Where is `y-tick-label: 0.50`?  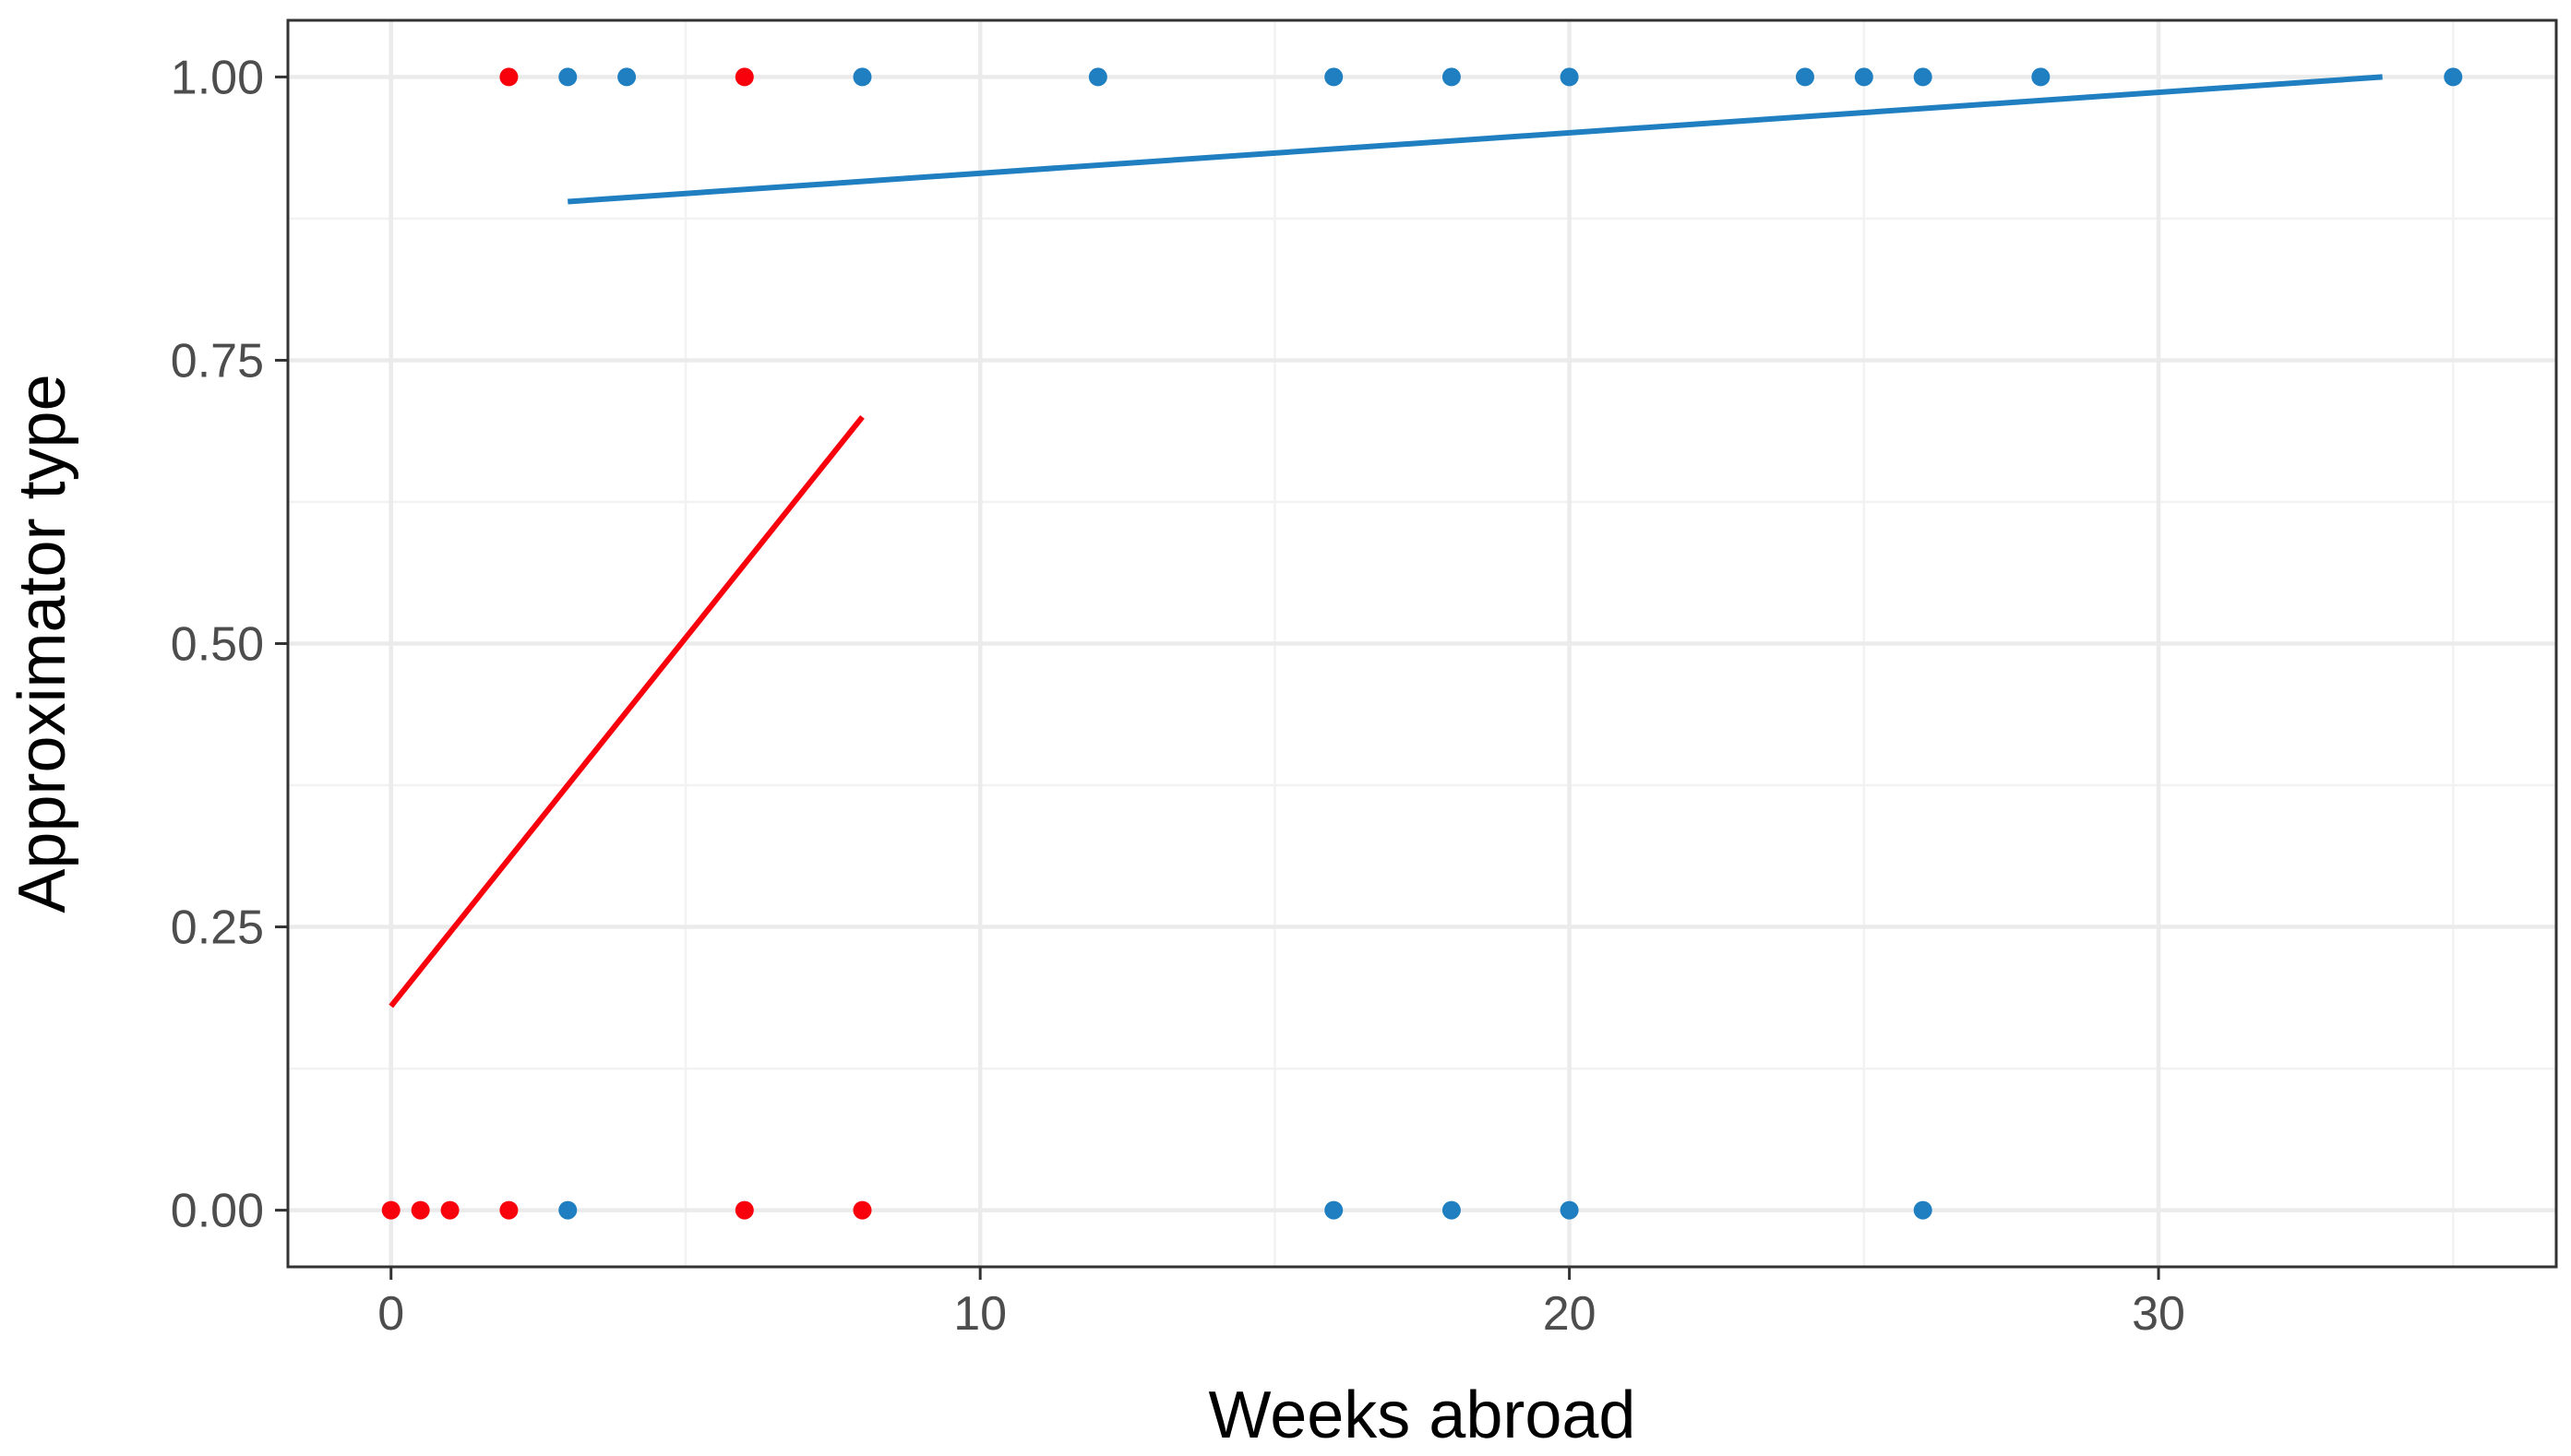 y-tick-label: 0.50 is located at coordinates (217, 645).